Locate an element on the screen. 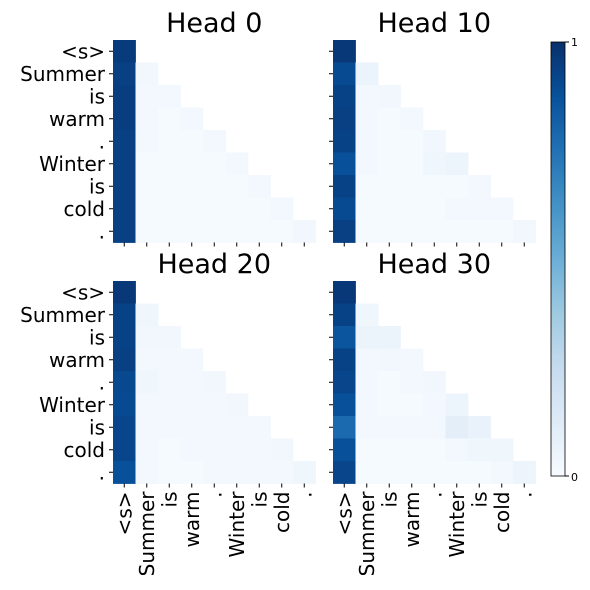 Image resolution: width=590 pixels, height=590 pixels. colorbar: 1 0 is located at coordinates (564, 260).